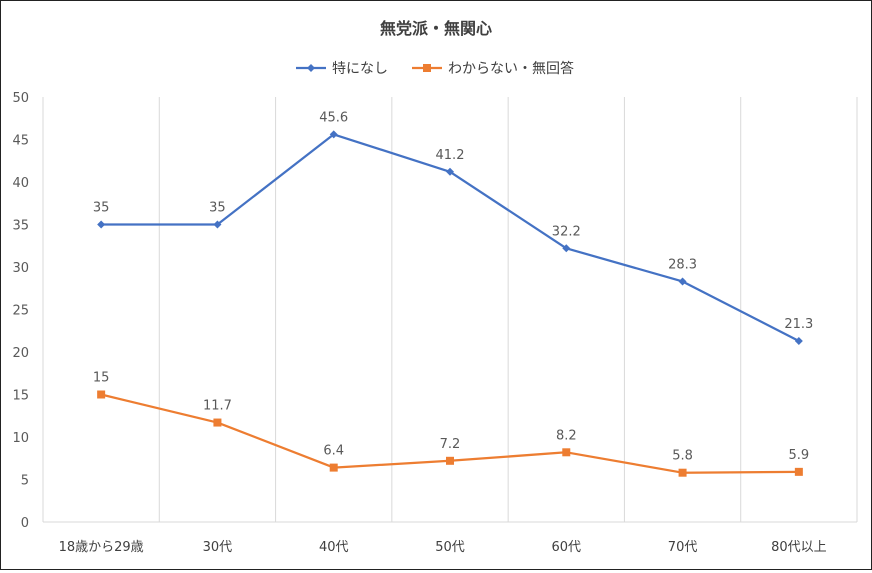  What do you see at coordinates (450, 155) in the screenshot?
I see `data-label: 41.2` at bounding box center [450, 155].